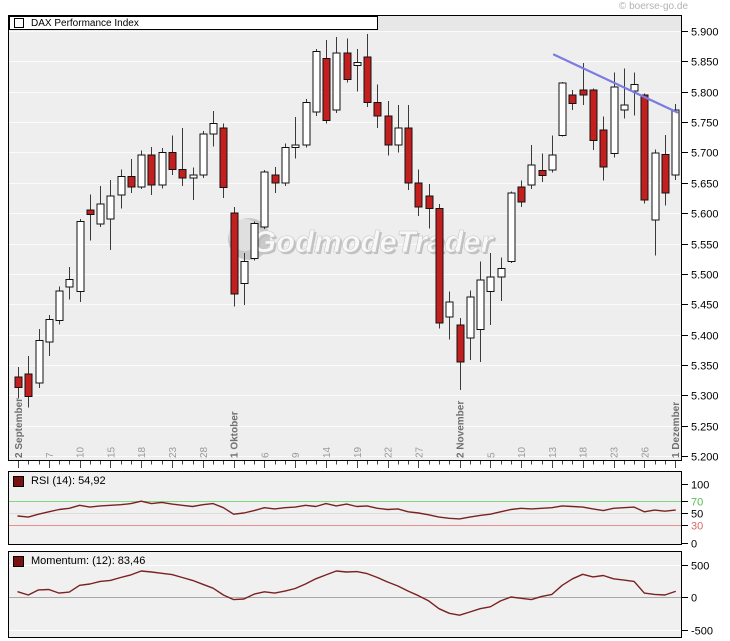  I want to click on x-tick-label: 6, so click(265, 455).